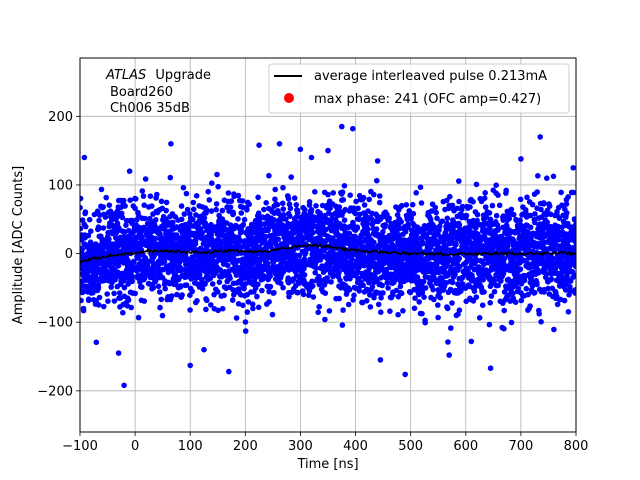  What do you see at coordinates (327, 464) in the screenshot?
I see `x-axis-label: Time [ns]` at bounding box center [327, 464].